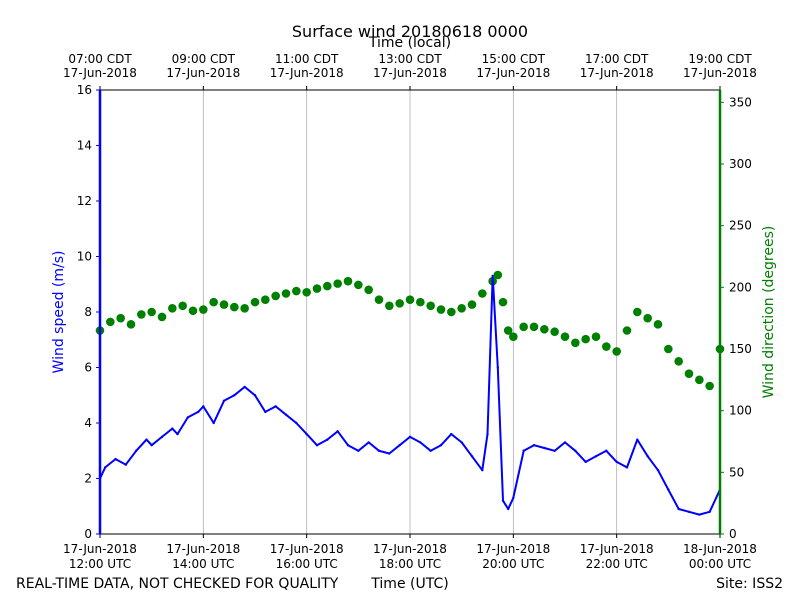 The width and height of the screenshot is (800, 600). Describe the element at coordinates (204, 59) in the screenshot. I see `top-tick-time: 09:00 CDT` at that location.